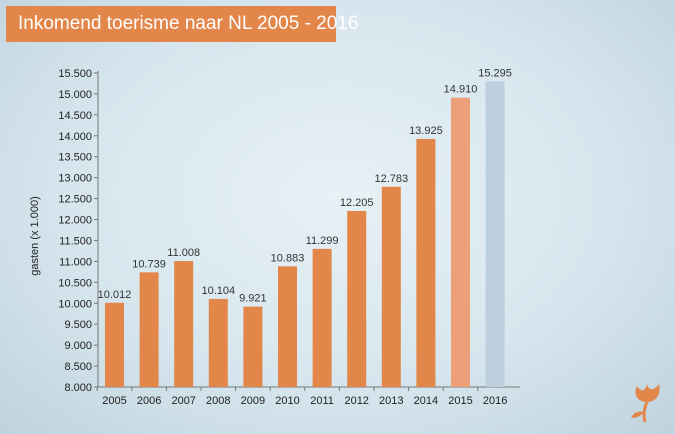  Describe the element at coordinates (78, 346) in the screenshot. I see `y-tick-label: 9.000` at that location.